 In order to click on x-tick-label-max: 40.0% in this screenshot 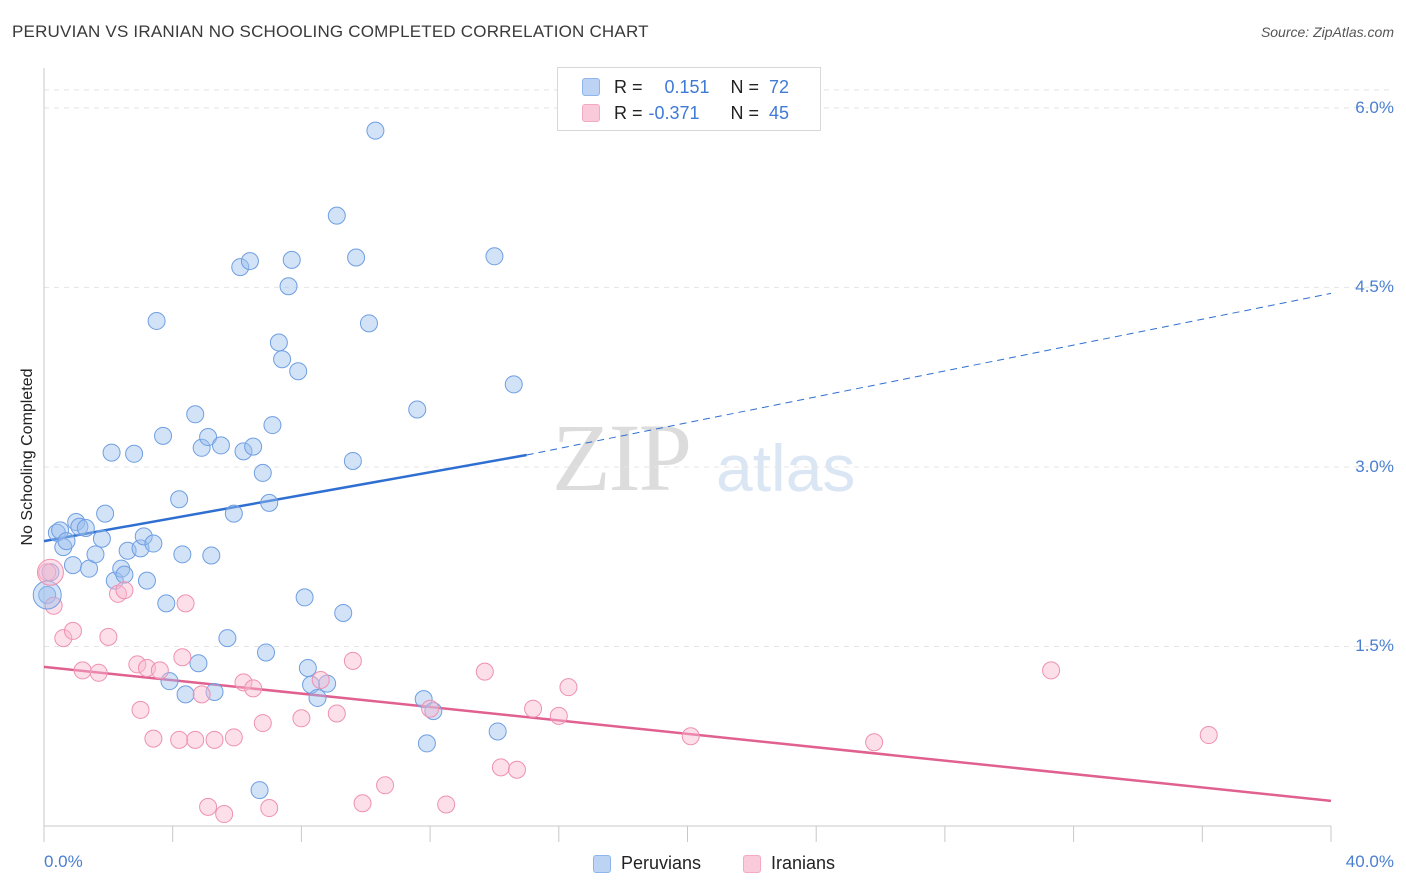, I will do `click(1369, 861)`.